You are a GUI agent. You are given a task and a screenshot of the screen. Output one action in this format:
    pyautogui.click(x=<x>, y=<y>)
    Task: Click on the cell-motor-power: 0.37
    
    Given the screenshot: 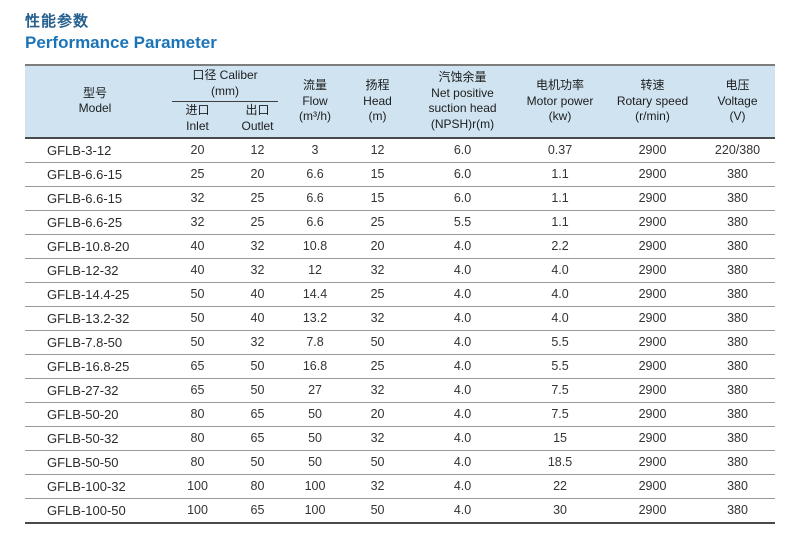 What is the action you would take?
    pyautogui.click(x=560, y=150)
    